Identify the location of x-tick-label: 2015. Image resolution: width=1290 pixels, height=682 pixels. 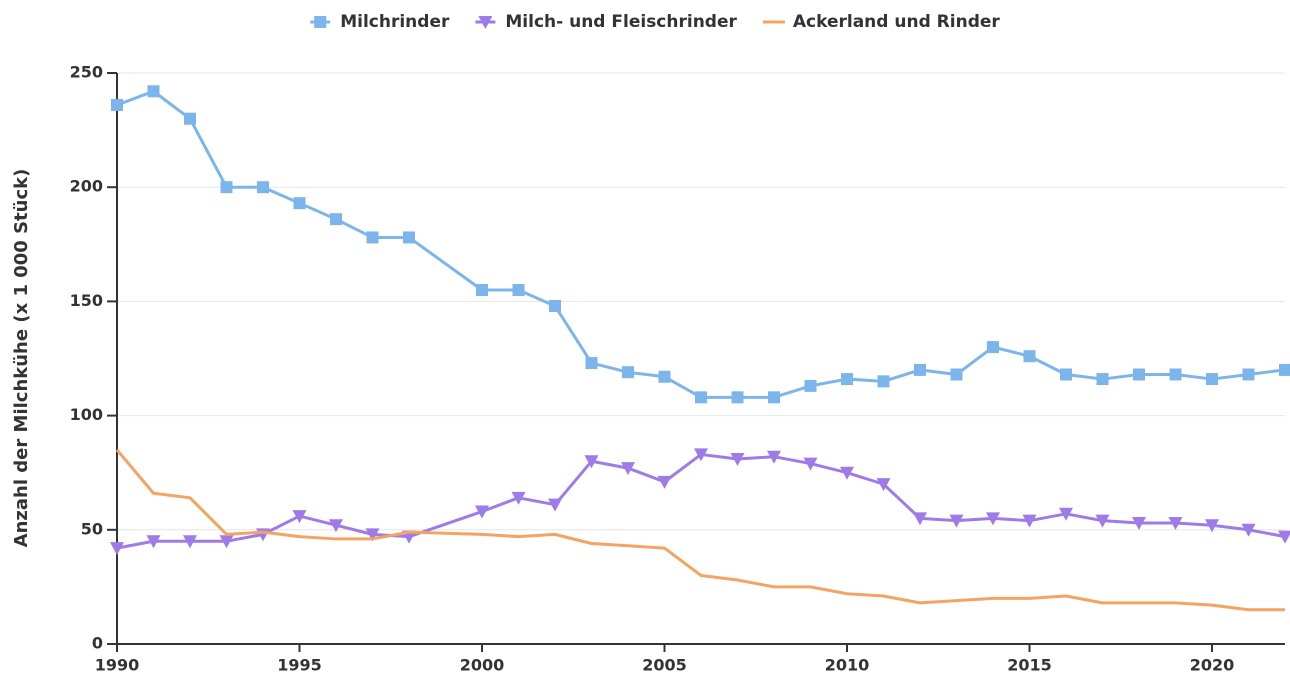
(1029, 665).